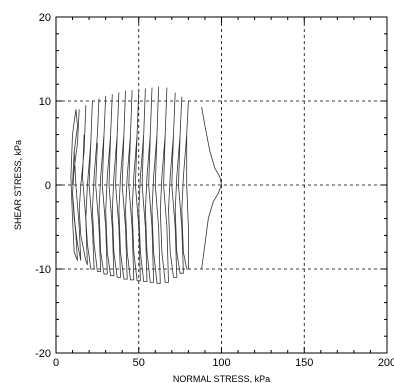 This screenshot has height=383, width=394. Describe the element at coordinates (56, 363) in the screenshot. I see `x-tick-label: 0` at that location.